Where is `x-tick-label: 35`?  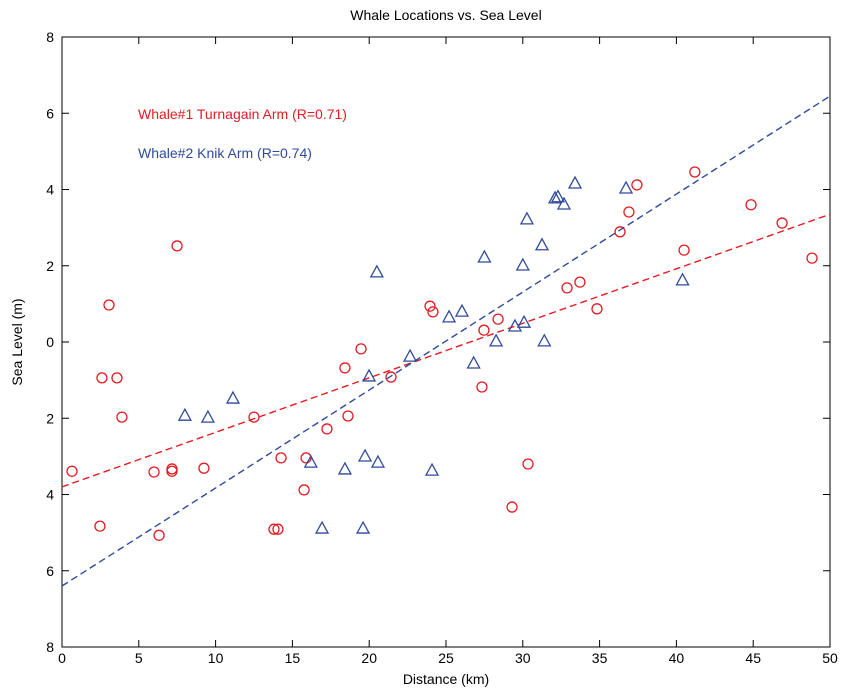 x-tick-label: 35 is located at coordinates (600, 658).